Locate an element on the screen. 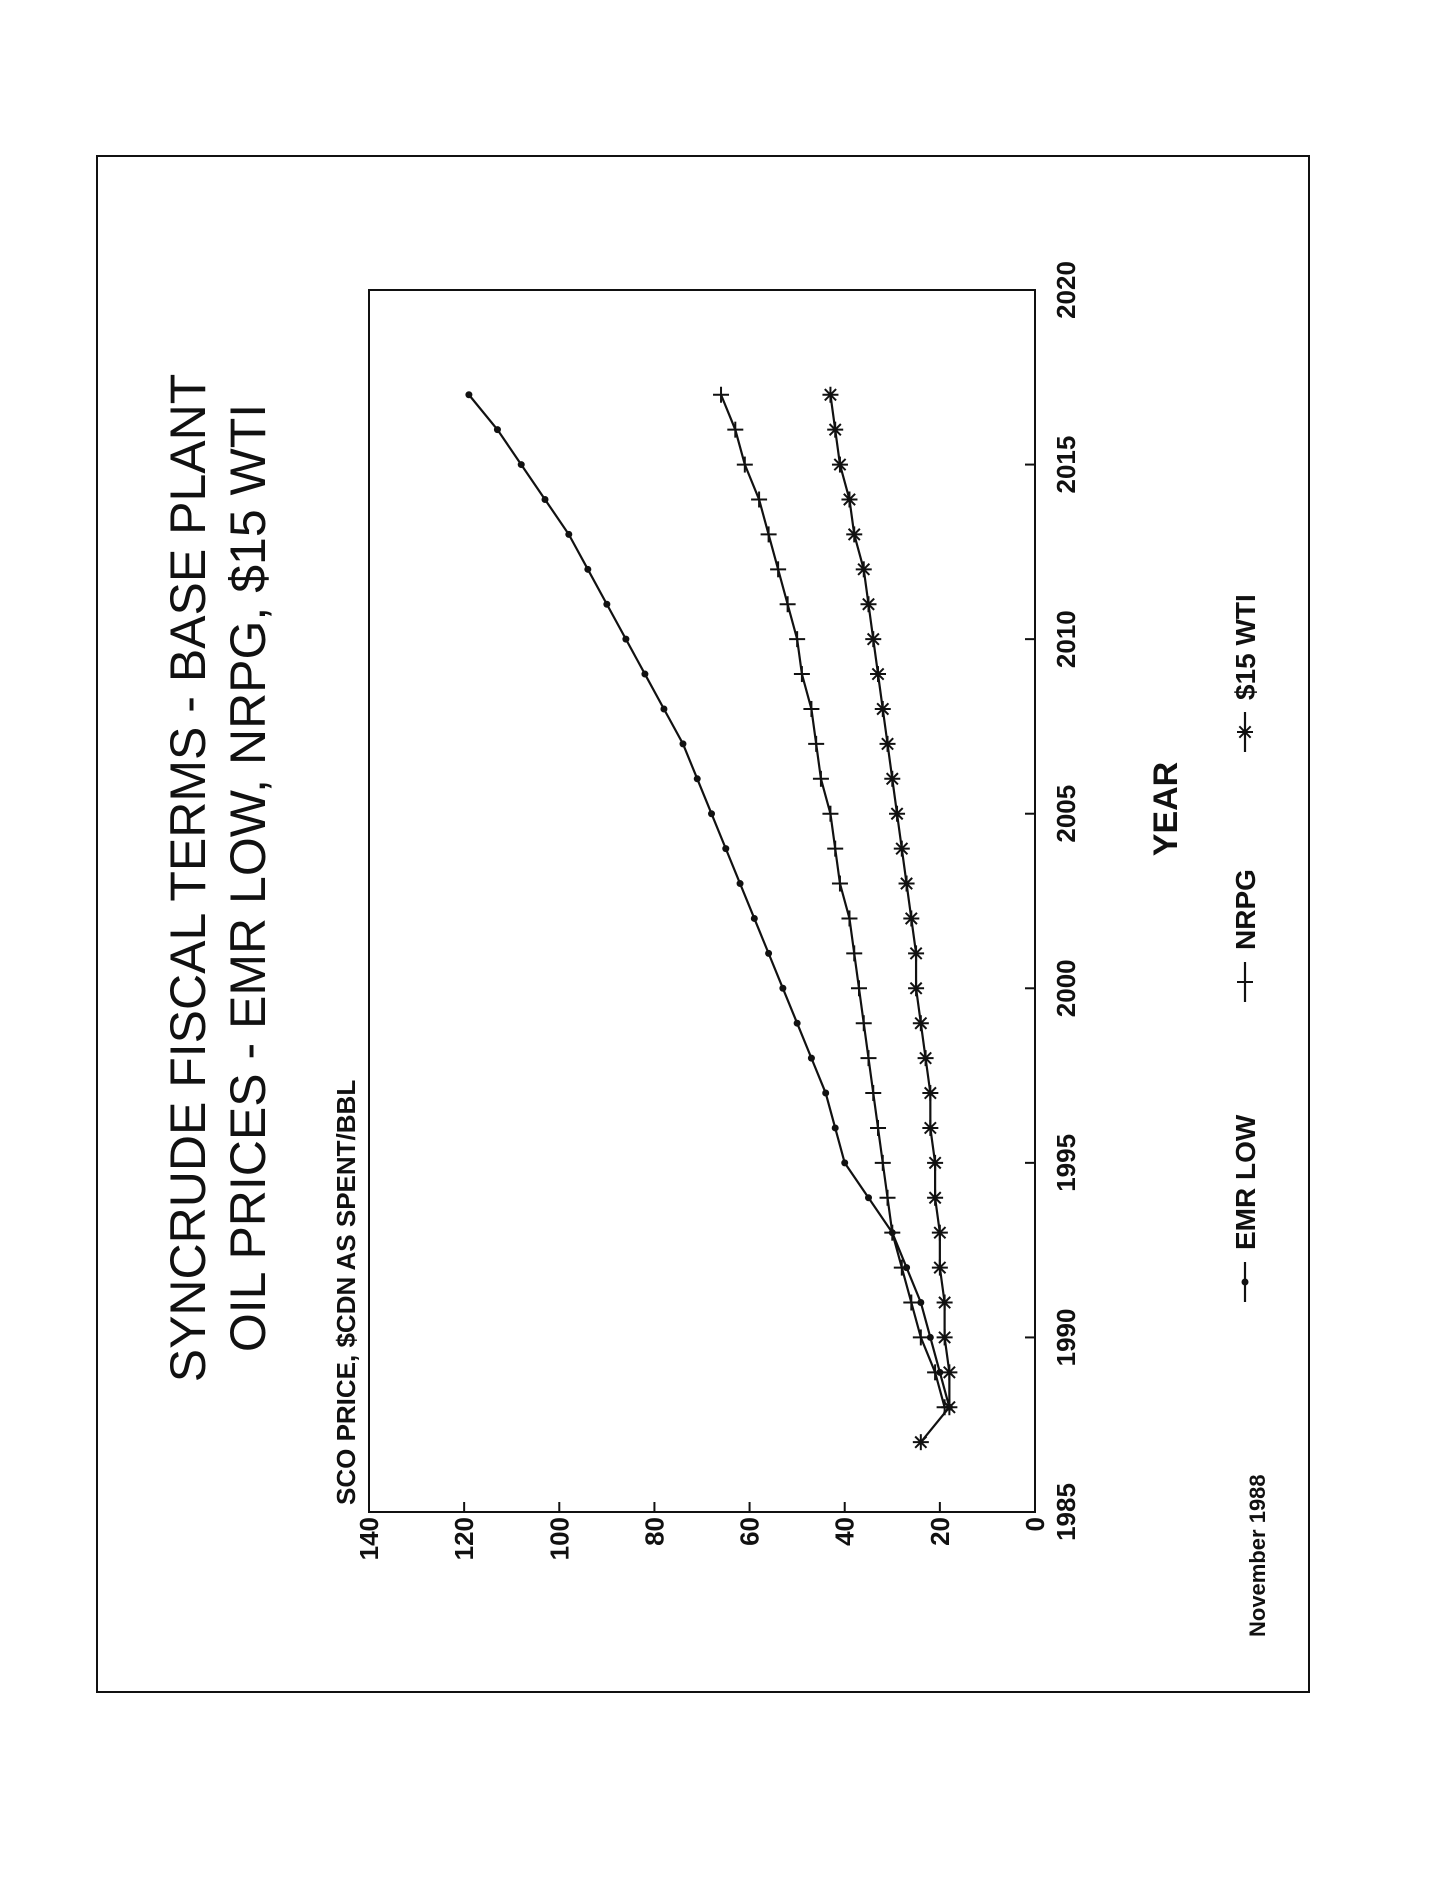 Image resolution: width=1456 pixels, height=1897 pixels. point-nrpg-2001 is located at coordinates (854, 953).